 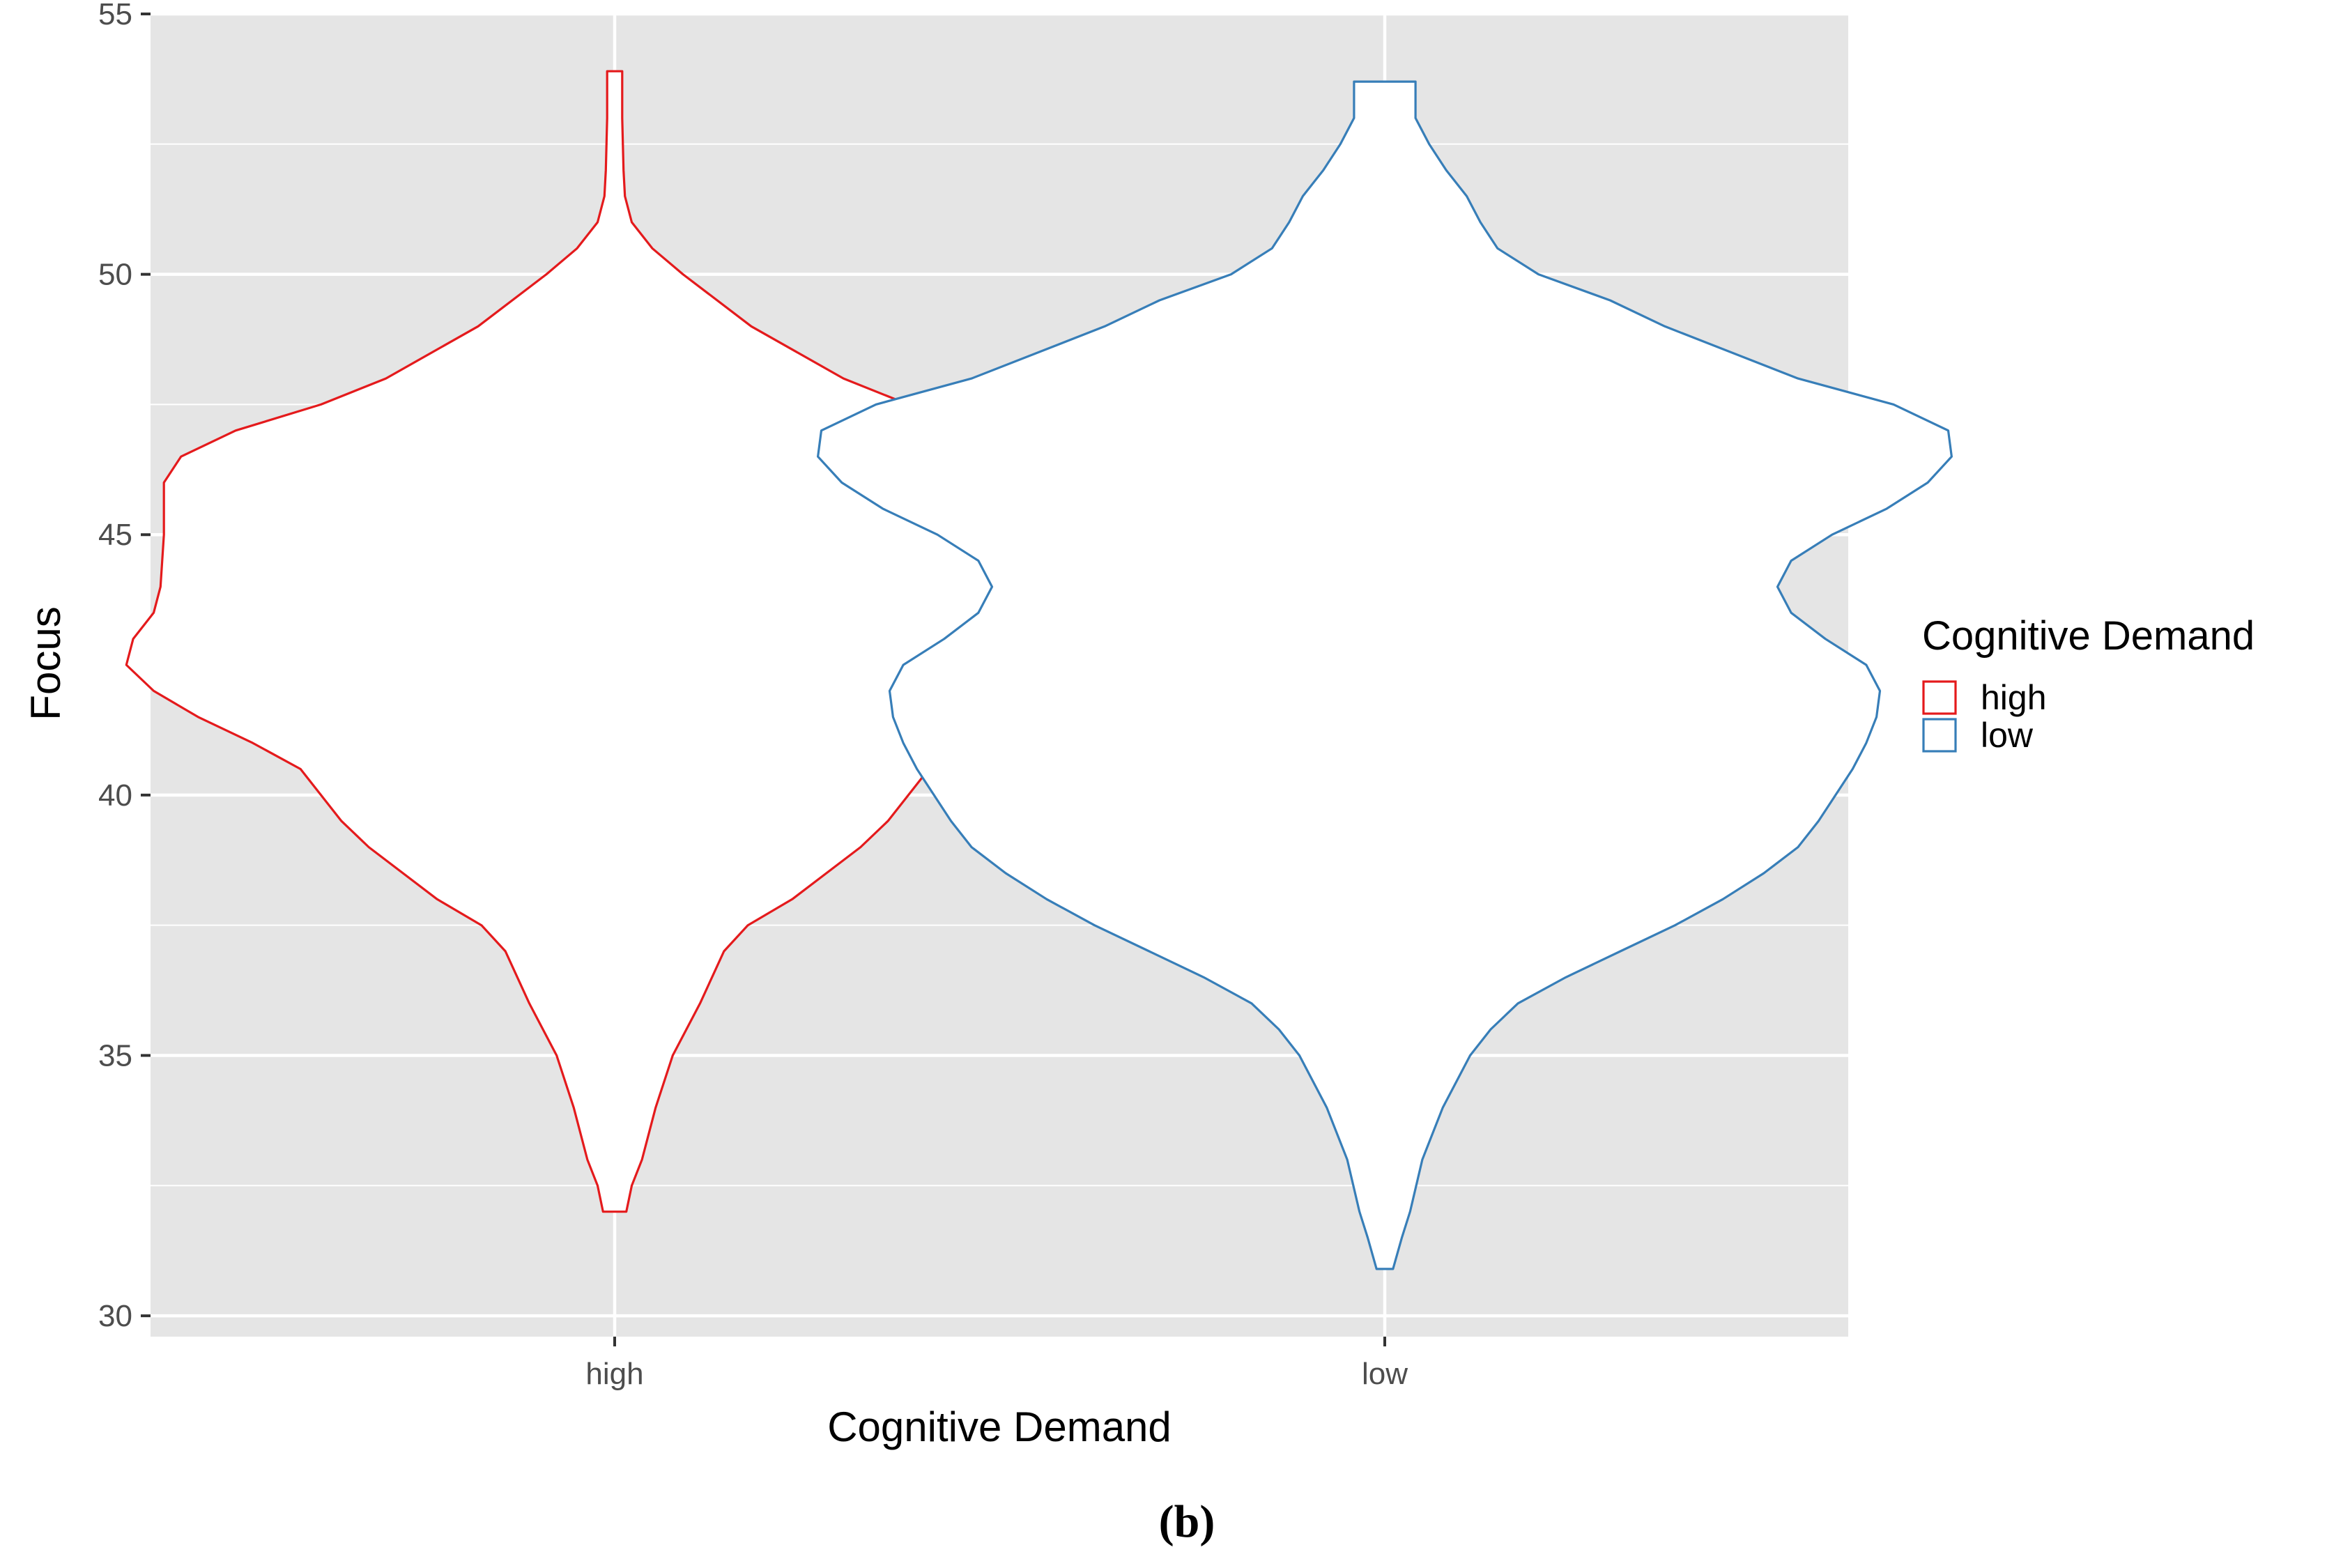 What do you see at coordinates (115, 535) in the screenshot?
I see `y-tick-label: 45` at bounding box center [115, 535].